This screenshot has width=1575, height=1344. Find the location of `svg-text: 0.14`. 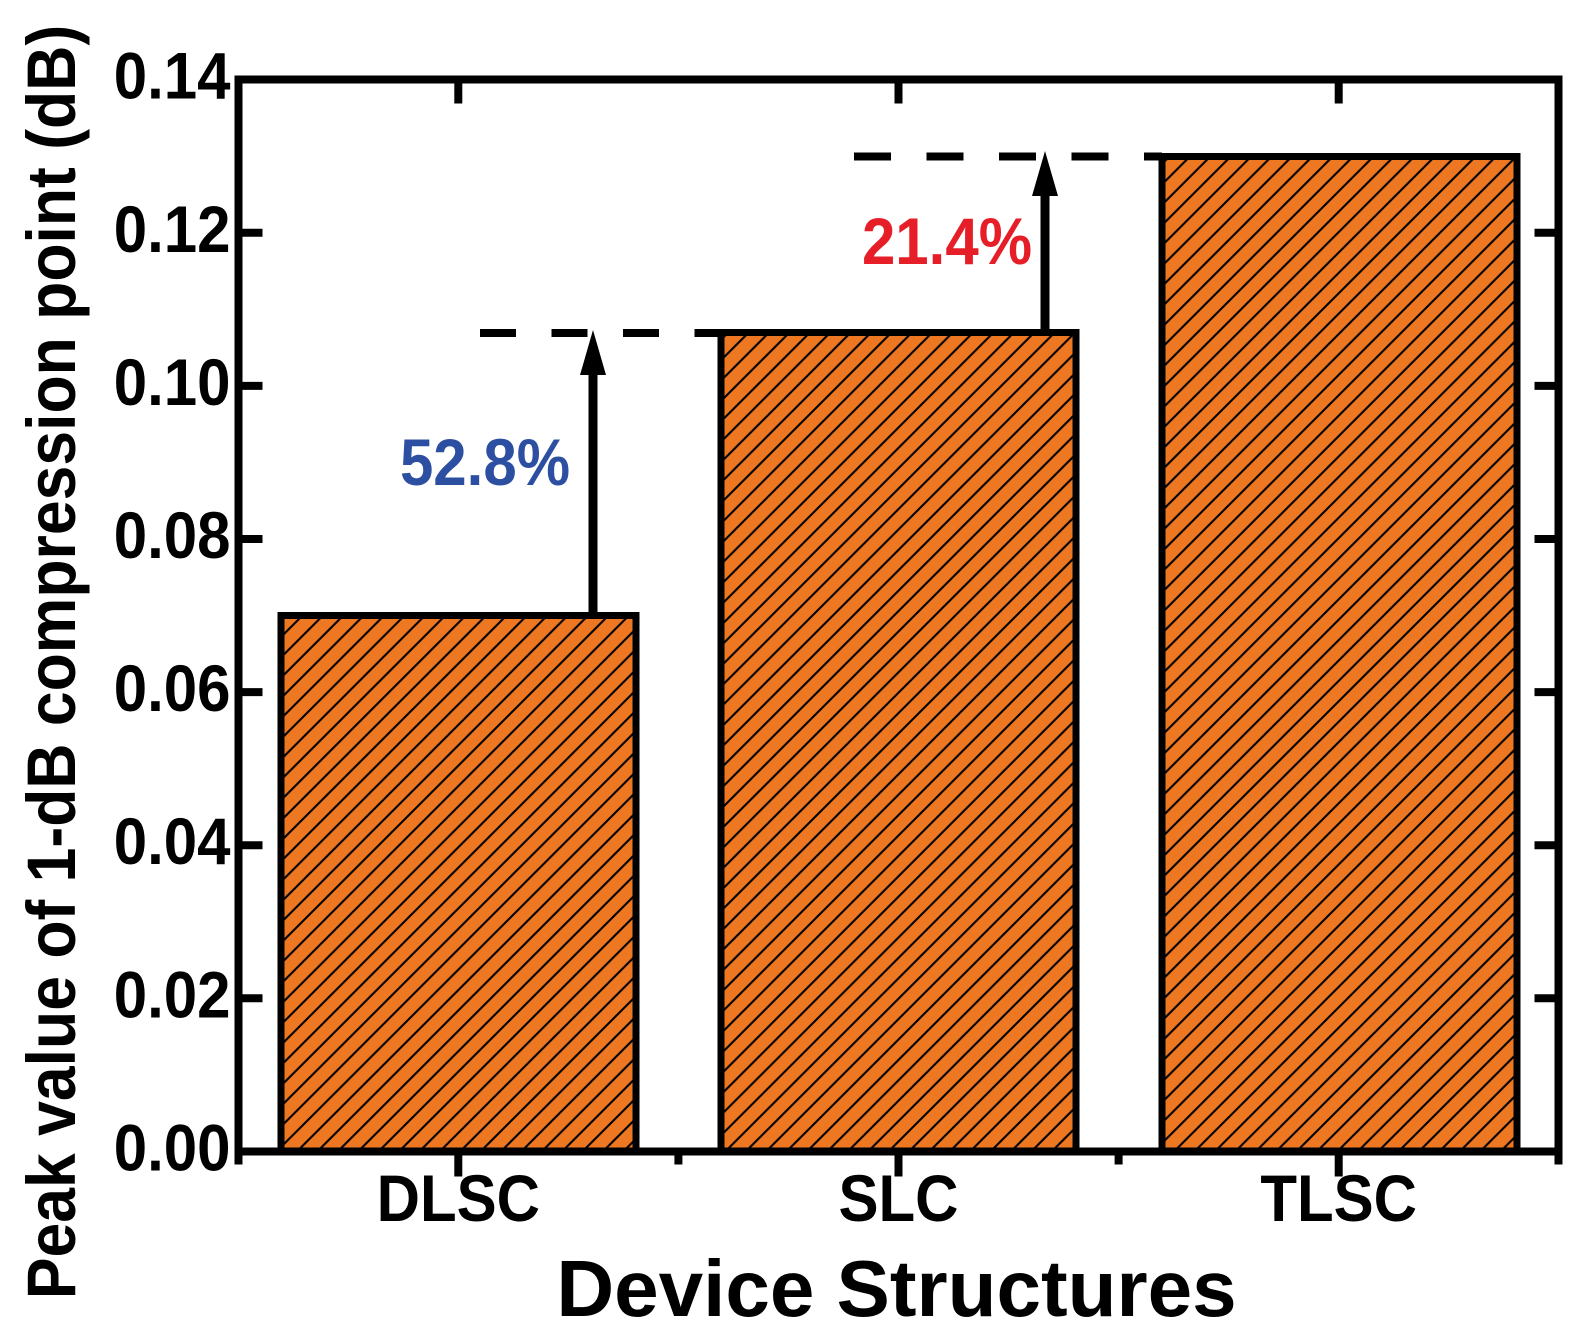

svg-text: 0.14 is located at coordinates (172, 76).